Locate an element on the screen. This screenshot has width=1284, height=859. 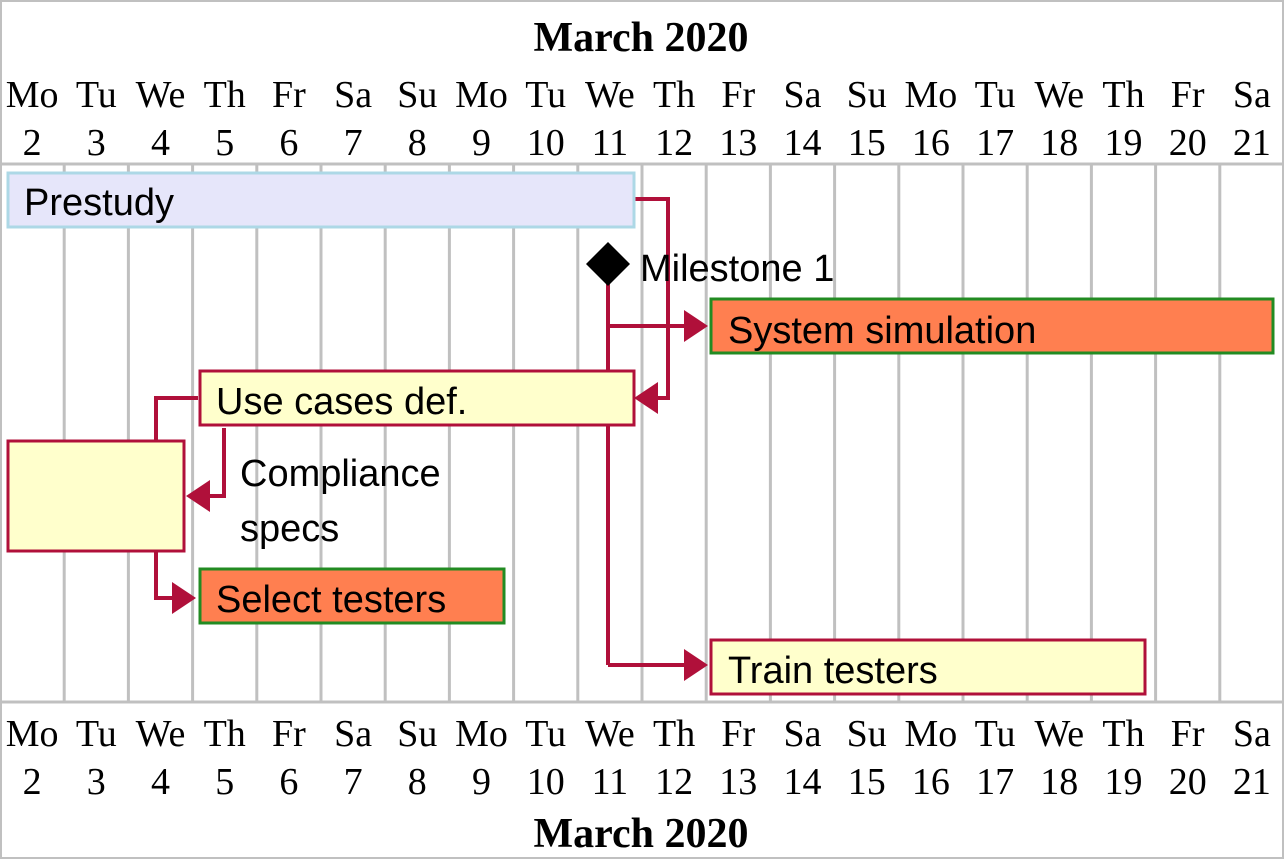
task-label-use-cases: Use cases def. is located at coordinates (341, 402).